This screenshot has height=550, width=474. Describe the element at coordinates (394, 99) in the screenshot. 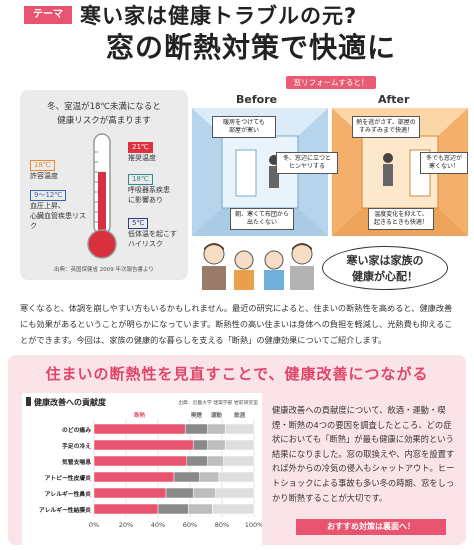

I see `after-label: After` at that location.